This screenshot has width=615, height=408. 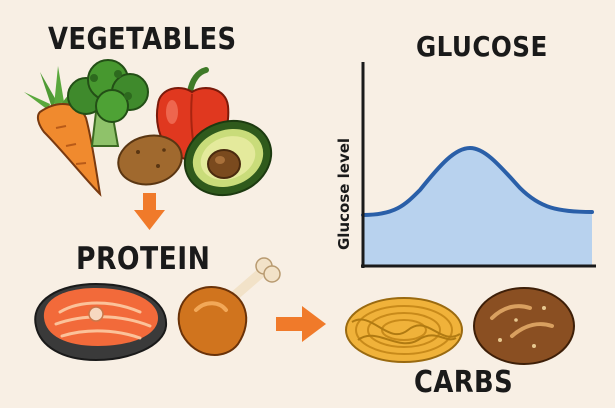 I want to click on spaghetti-icon, so click(x=404, y=330).